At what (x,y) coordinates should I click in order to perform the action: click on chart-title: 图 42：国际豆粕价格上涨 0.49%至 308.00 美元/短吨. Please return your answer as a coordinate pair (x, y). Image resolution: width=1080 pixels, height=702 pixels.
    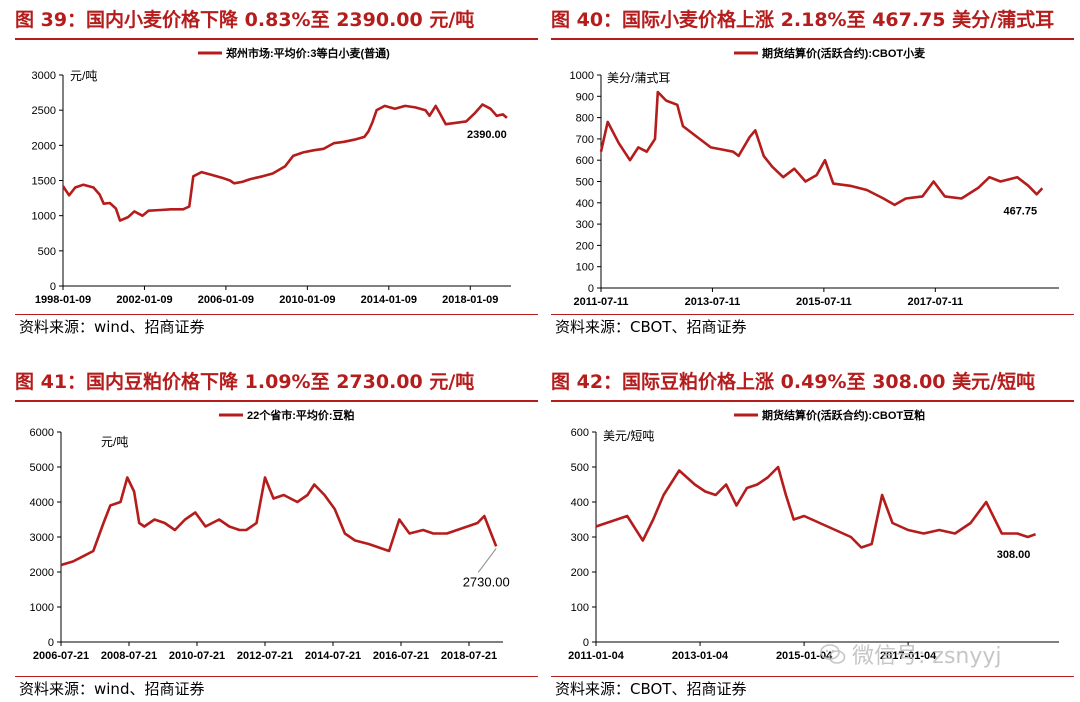
    Looking at the image, I should click on (812, 385).